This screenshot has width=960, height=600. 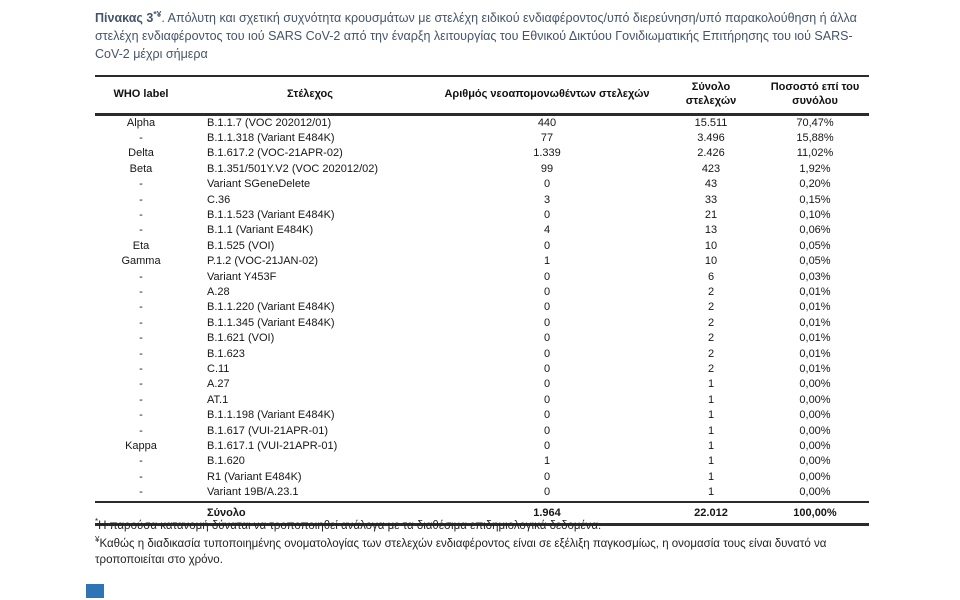 What do you see at coordinates (482, 415) in the screenshot?
I see `table-row: - B.1.1.198 (Variant E484K) 0 1 0,00%` at bounding box center [482, 415].